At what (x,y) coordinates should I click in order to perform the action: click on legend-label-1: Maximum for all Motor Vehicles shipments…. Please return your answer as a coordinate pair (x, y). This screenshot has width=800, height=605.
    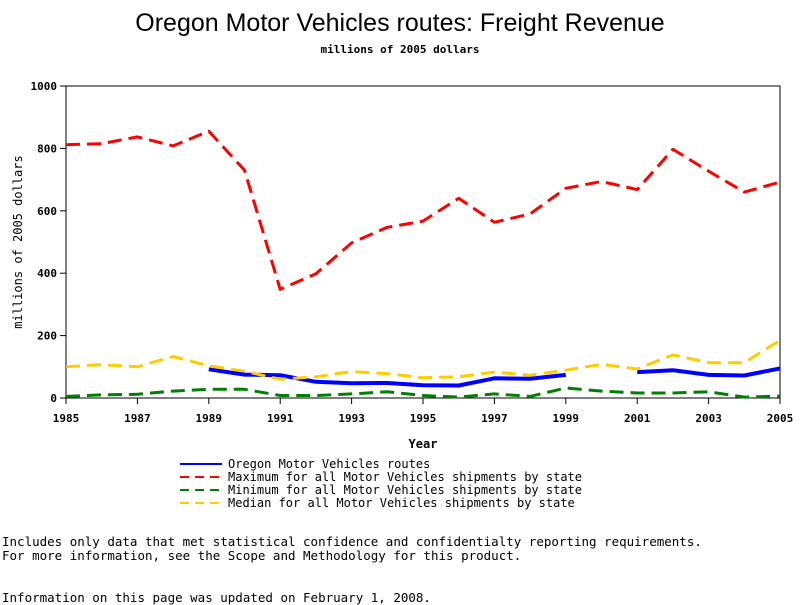
    Looking at the image, I should click on (405, 477).